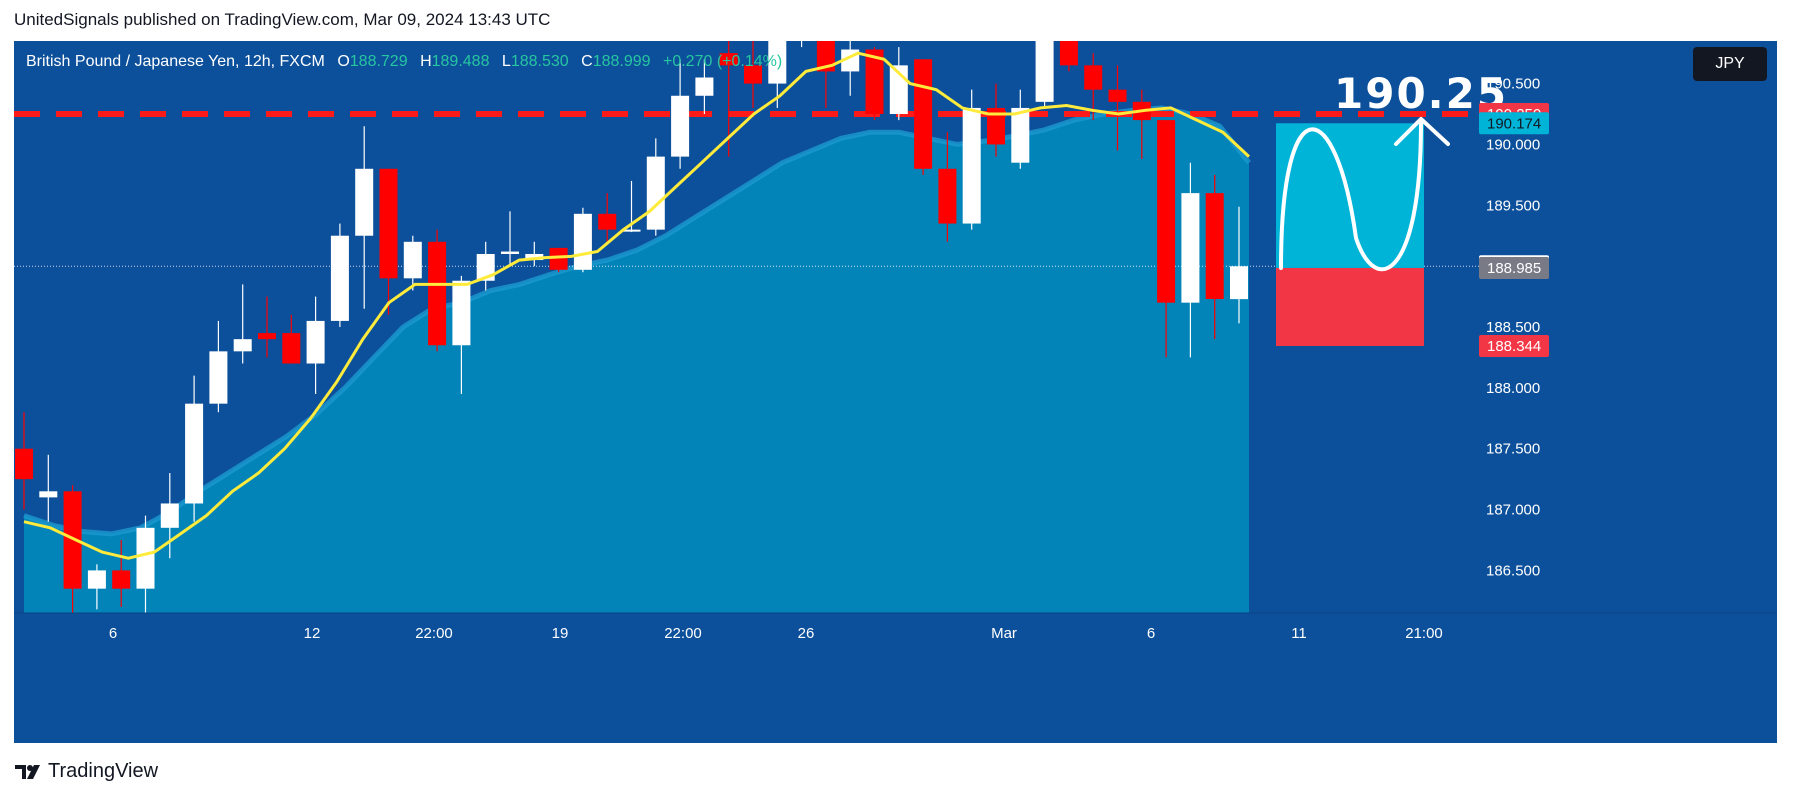 This screenshot has width=1793, height=798. Describe the element at coordinates (1422, 132) in the screenshot. I see `projection-arrow` at that location.